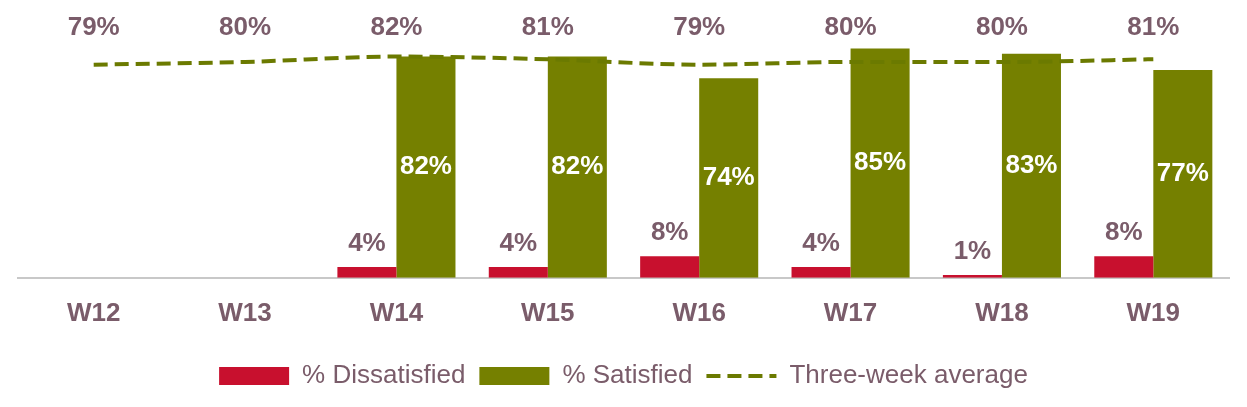 The width and height of the screenshot is (1247, 407). What do you see at coordinates (627, 374) in the screenshot?
I see `legend-label: % Satisfied` at bounding box center [627, 374].